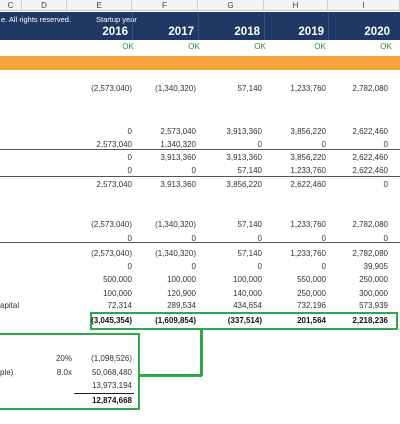 This screenshot has height=424, width=400. I want to click on pv-fcf-value: (1,098,526), so click(111, 358).